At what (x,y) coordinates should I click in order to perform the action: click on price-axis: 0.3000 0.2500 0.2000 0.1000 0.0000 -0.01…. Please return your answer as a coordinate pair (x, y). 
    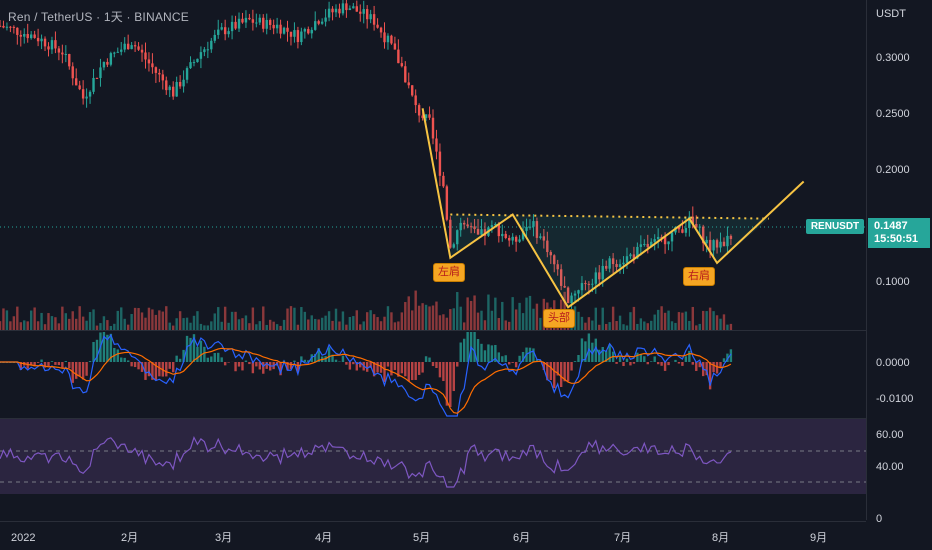
    Looking at the image, I should click on (894, 288).